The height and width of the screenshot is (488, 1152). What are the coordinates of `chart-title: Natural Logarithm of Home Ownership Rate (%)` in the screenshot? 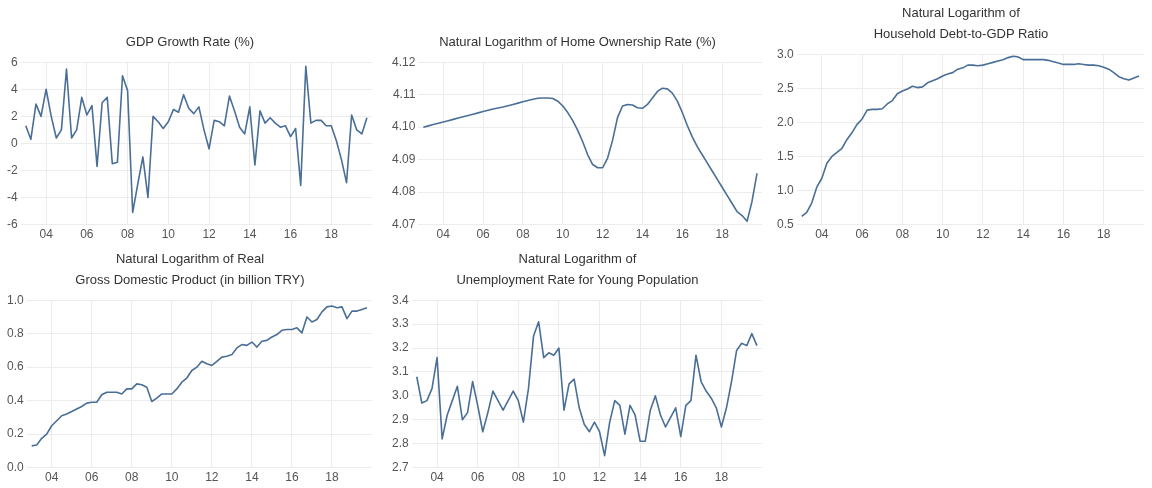 It's located at (577, 42).